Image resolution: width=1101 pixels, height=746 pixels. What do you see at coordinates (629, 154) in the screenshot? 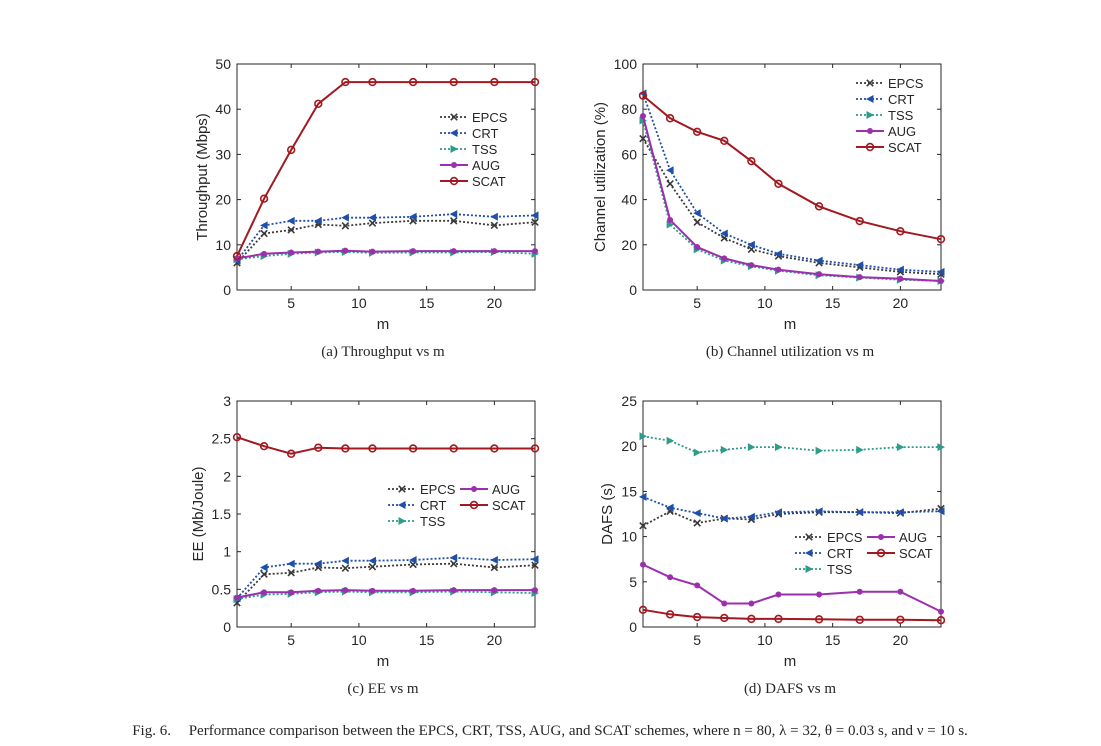
I see `y-tick-label: 60` at bounding box center [629, 154].